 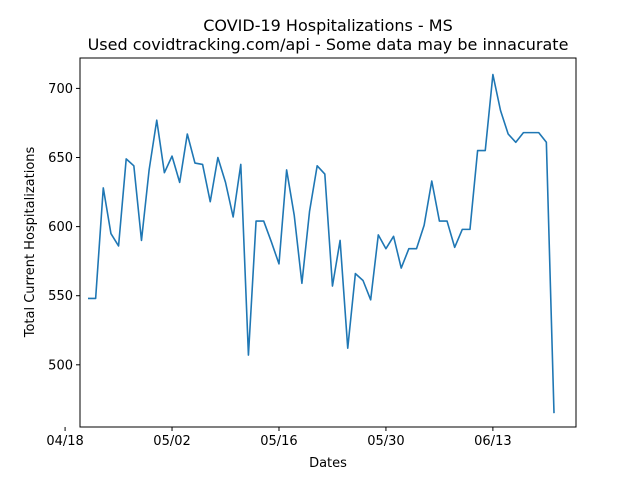 What do you see at coordinates (328, 463) in the screenshot?
I see `x-axis-label: Dates` at bounding box center [328, 463].